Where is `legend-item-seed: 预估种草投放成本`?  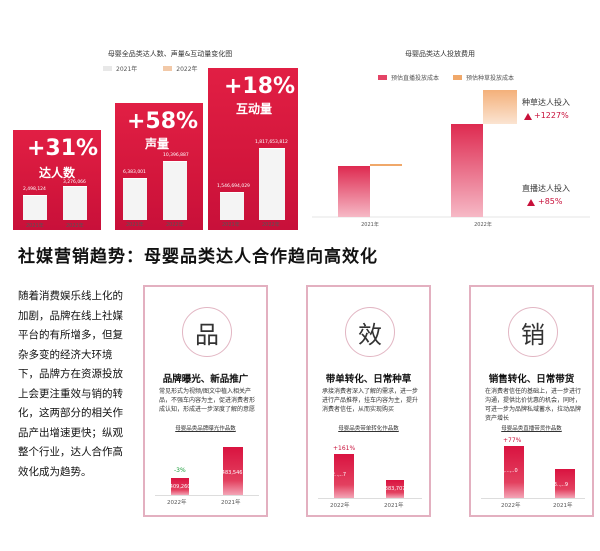
legend-item-seed: 预估种草投放成本 is located at coordinates (483, 77).